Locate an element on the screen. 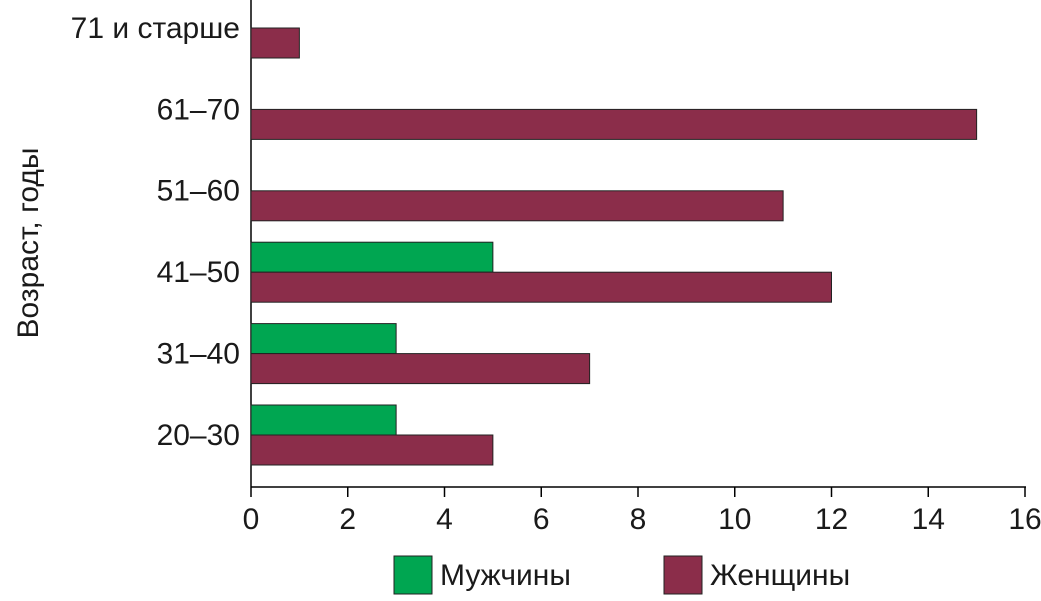  legend-label: Женщины is located at coordinates (780, 575).